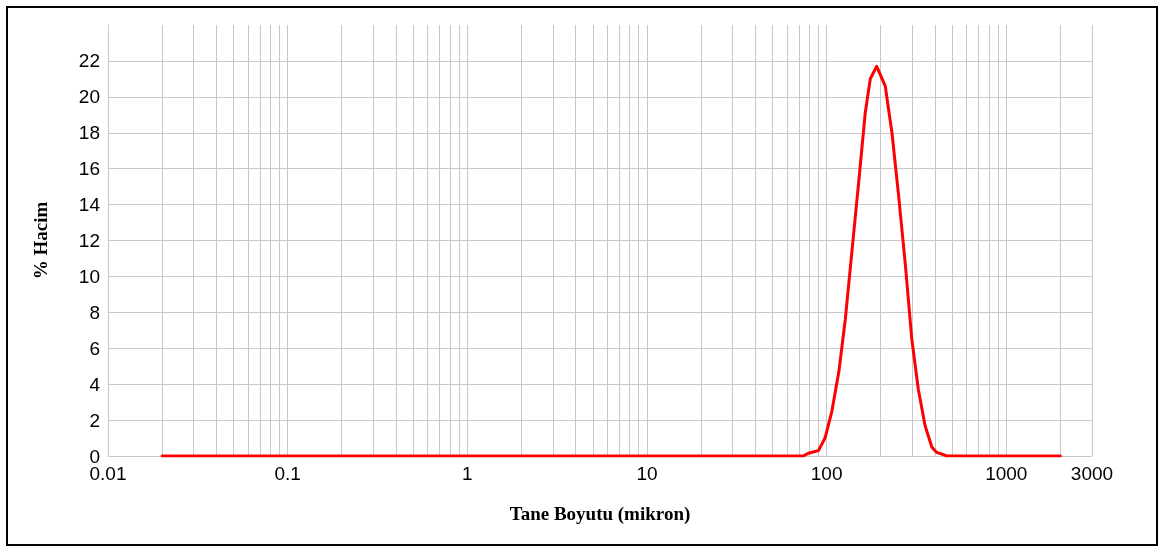  Describe the element at coordinates (287, 473) in the screenshot. I see `x-tick-label: 0.1` at that location.